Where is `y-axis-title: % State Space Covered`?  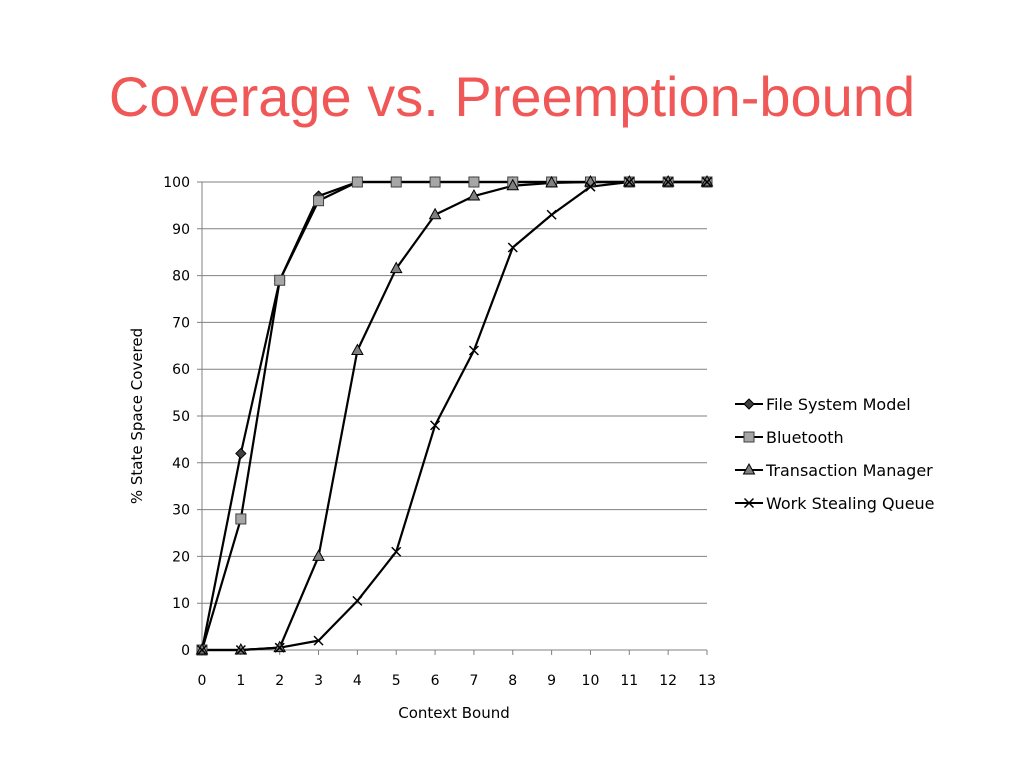 y-axis-title: % State Space Covered is located at coordinates (137, 416).